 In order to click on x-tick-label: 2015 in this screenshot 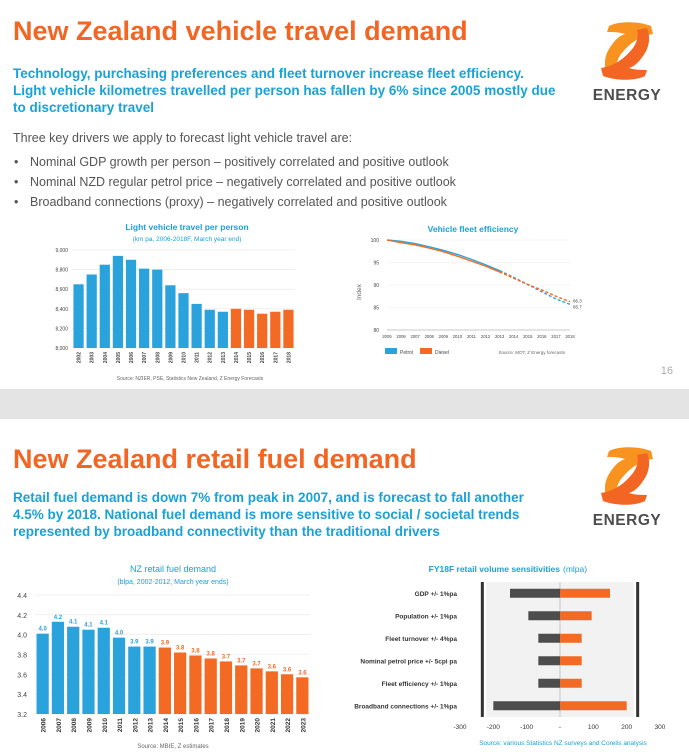, I will do `click(250, 357)`.